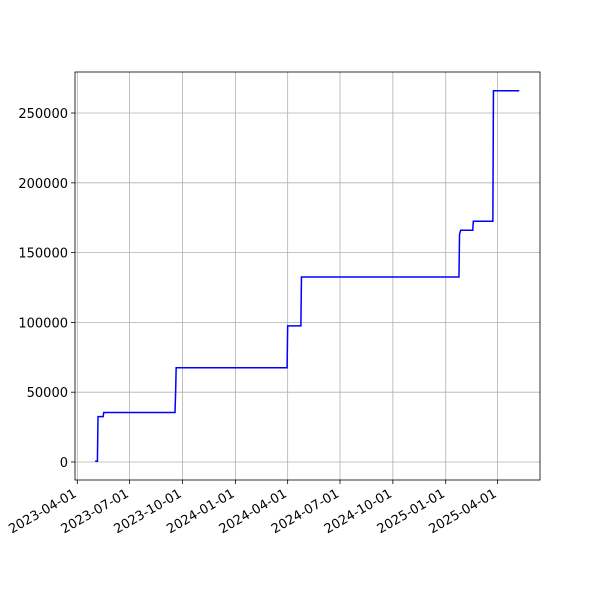 Image resolution: width=600 pixels, height=600 pixels. I want to click on y-tick-label: 0, so click(64, 463).